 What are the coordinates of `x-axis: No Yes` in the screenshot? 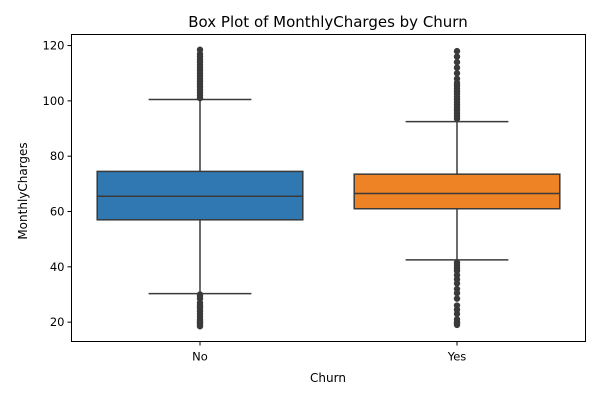 It's located at (329, 352).